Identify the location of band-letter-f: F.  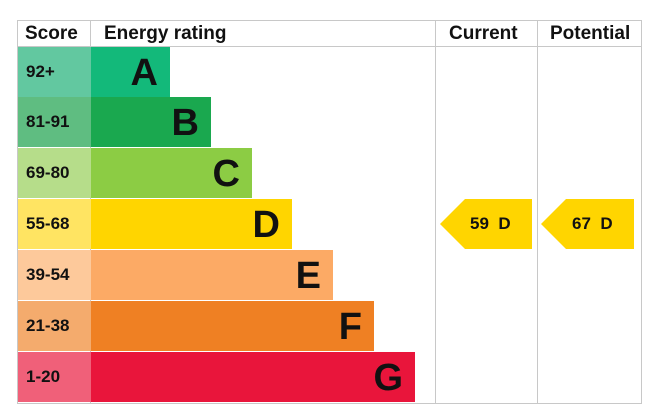
(350, 327).